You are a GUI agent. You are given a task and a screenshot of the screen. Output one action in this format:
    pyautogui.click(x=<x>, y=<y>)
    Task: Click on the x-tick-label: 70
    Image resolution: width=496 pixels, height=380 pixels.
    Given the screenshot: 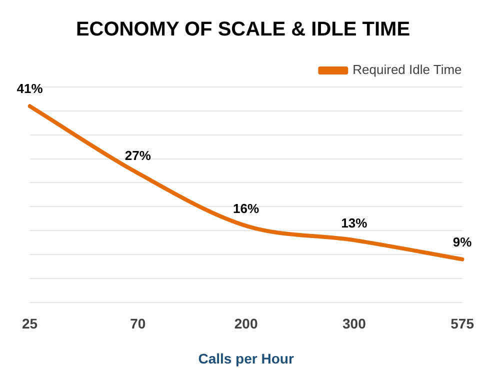 What is the action you would take?
    pyautogui.click(x=138, y=324)
    